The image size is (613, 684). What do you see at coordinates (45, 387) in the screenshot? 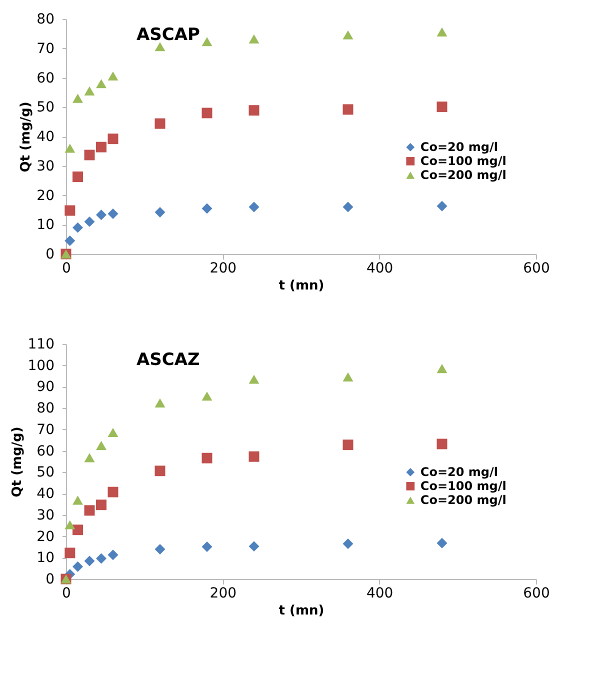
I see `y-tick-label: 90` at bounding box center [45, 387].